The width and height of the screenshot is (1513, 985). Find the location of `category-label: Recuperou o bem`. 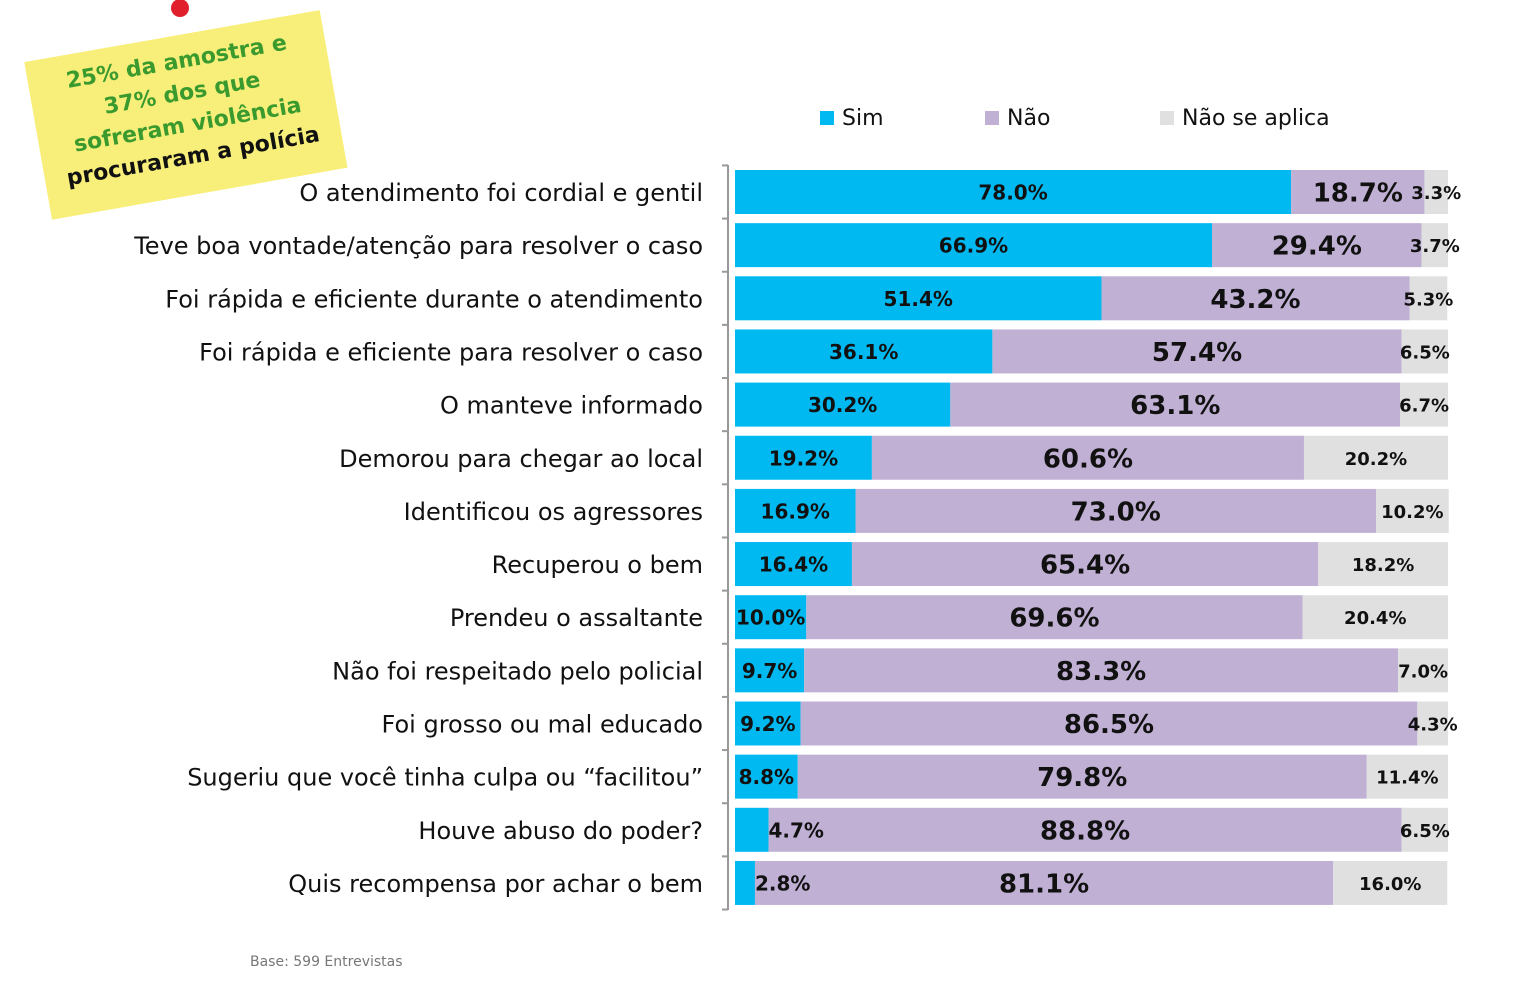

category-label: Recuperou o bem is located at coordinates (597, 565).